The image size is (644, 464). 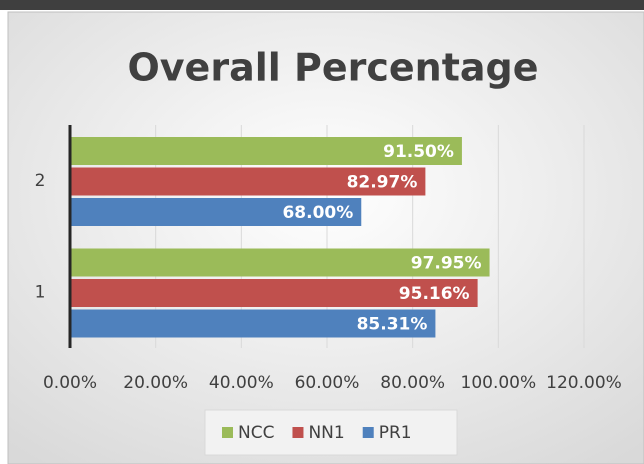 What do you see at coordinates (327, 383) in the screenshot?
I see `x-tick-label: 60.00%` at bounding box center [327, 383].